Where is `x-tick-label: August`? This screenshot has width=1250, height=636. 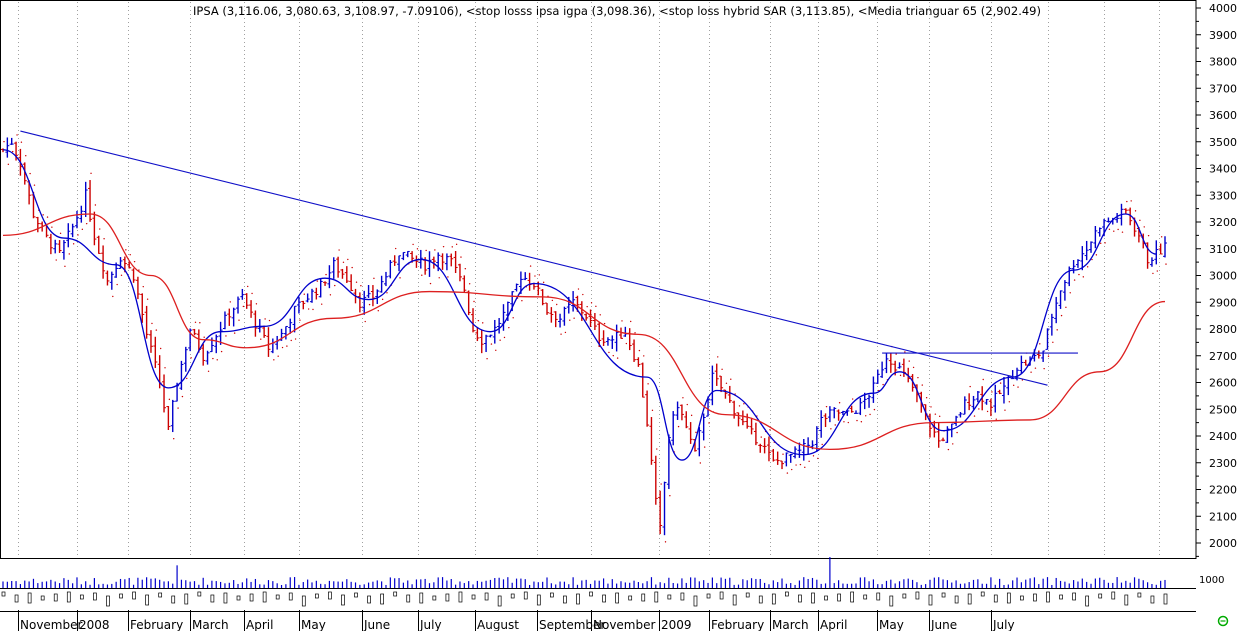
x-tick-label: August is located at coordinates (498, 624).